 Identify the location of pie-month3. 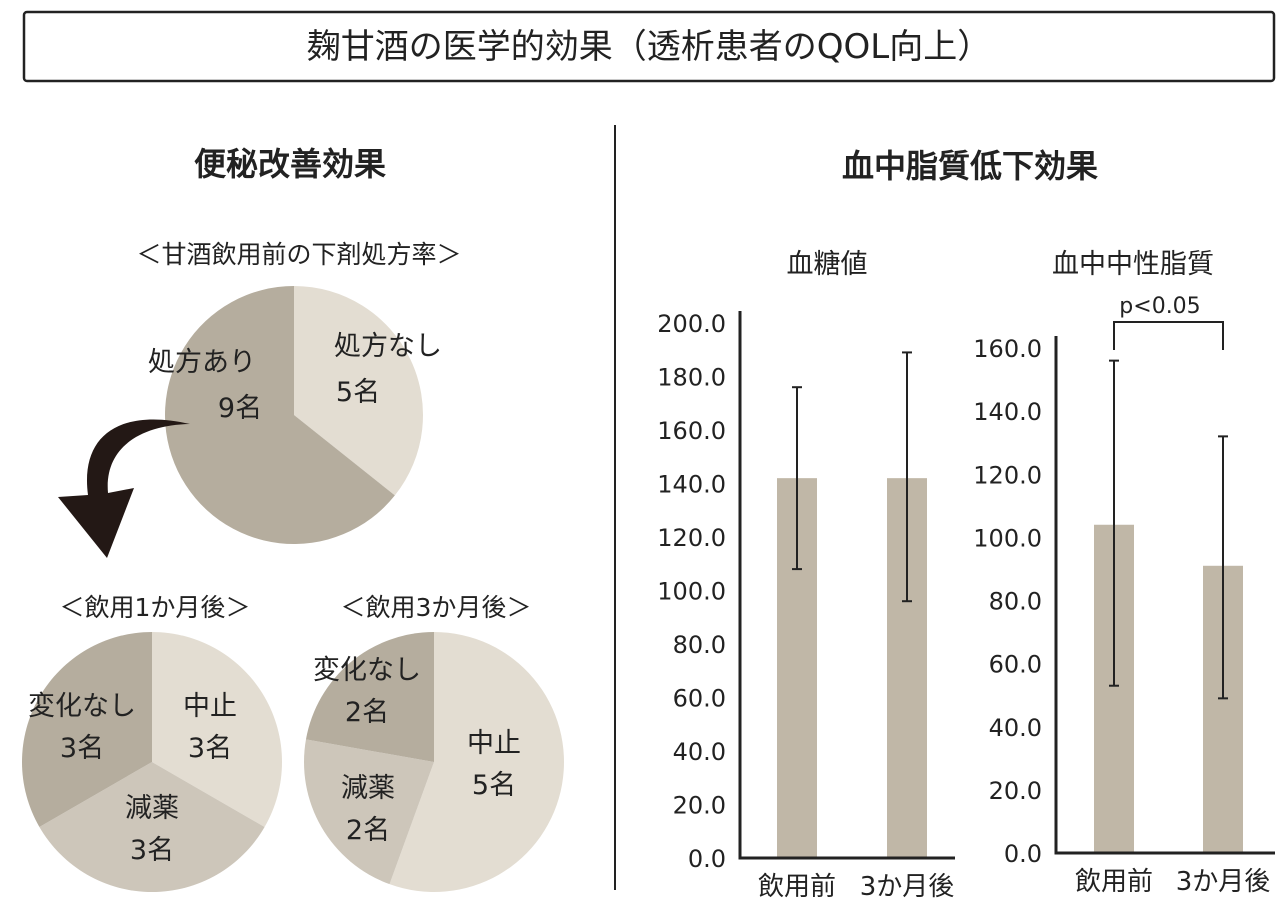
(434, 762).